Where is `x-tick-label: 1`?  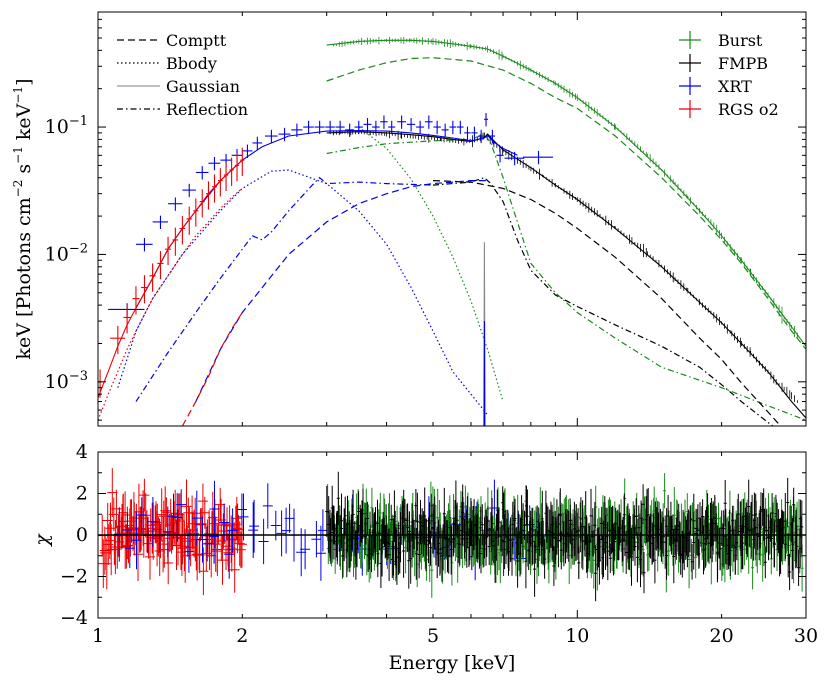
x-tick-label: 1 is located at coordinates (98, 636).